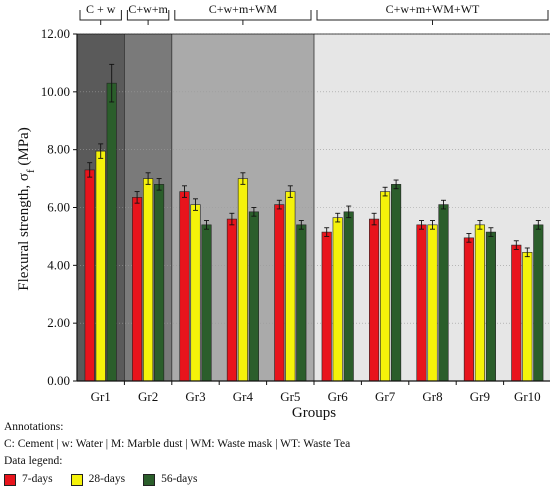 This screenshot has height=490, width=550. What do you see at coordinates (468, 309) in the screenshot?
I see `bar-gr9-7-days` at bounding box center [468, 309].